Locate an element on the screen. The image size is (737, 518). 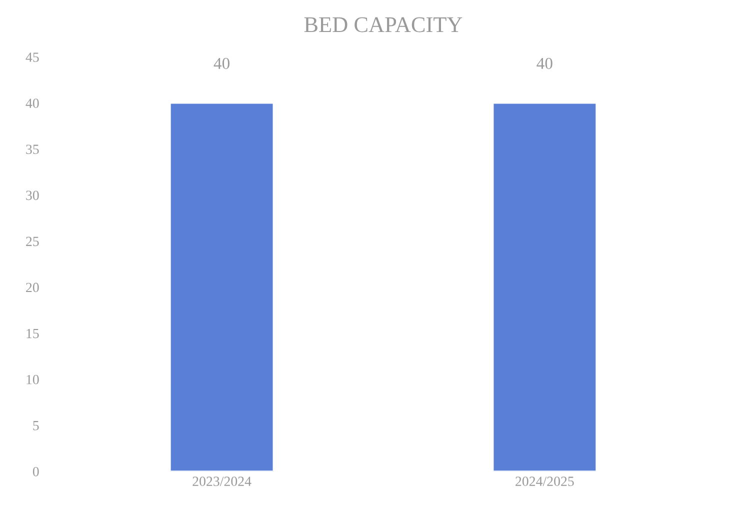
y-tick-label: 35 is located at coordinates (32, 149).